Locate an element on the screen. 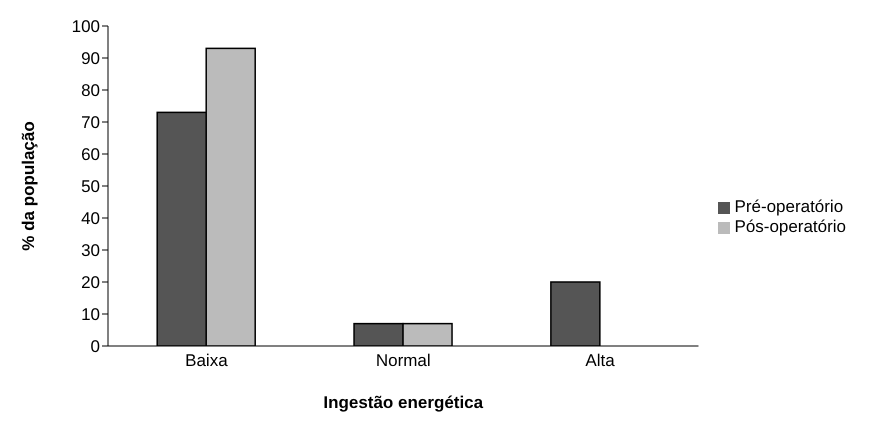 This screenshot has width=874, height=434. y-tick-label: 100 is located at coordinates (86, 26).